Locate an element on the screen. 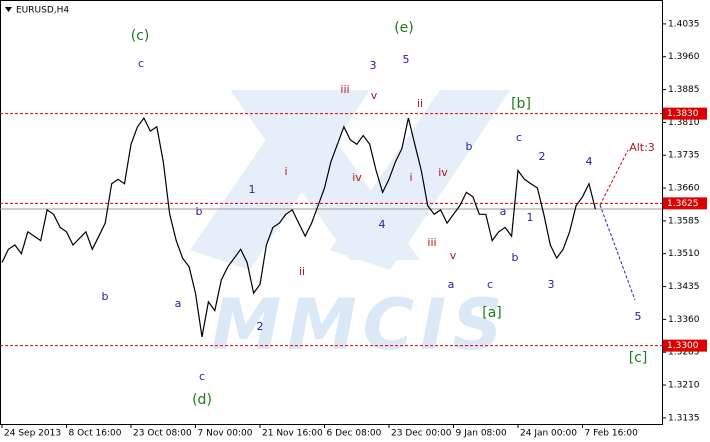 This screenshot has width=710, height=442. wave-label: [c] is located at coordinates (638, 358).